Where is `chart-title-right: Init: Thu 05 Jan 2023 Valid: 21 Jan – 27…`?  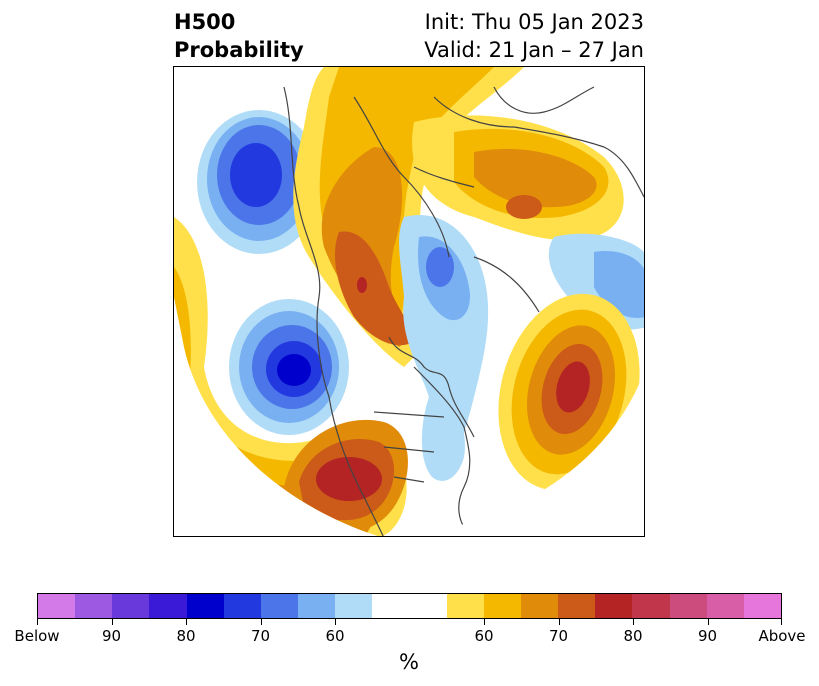 chart-title-right: Init: Thu 05 Jan 2023 Valid: 21 Jan – 27… is located at coordinates (534, 36).